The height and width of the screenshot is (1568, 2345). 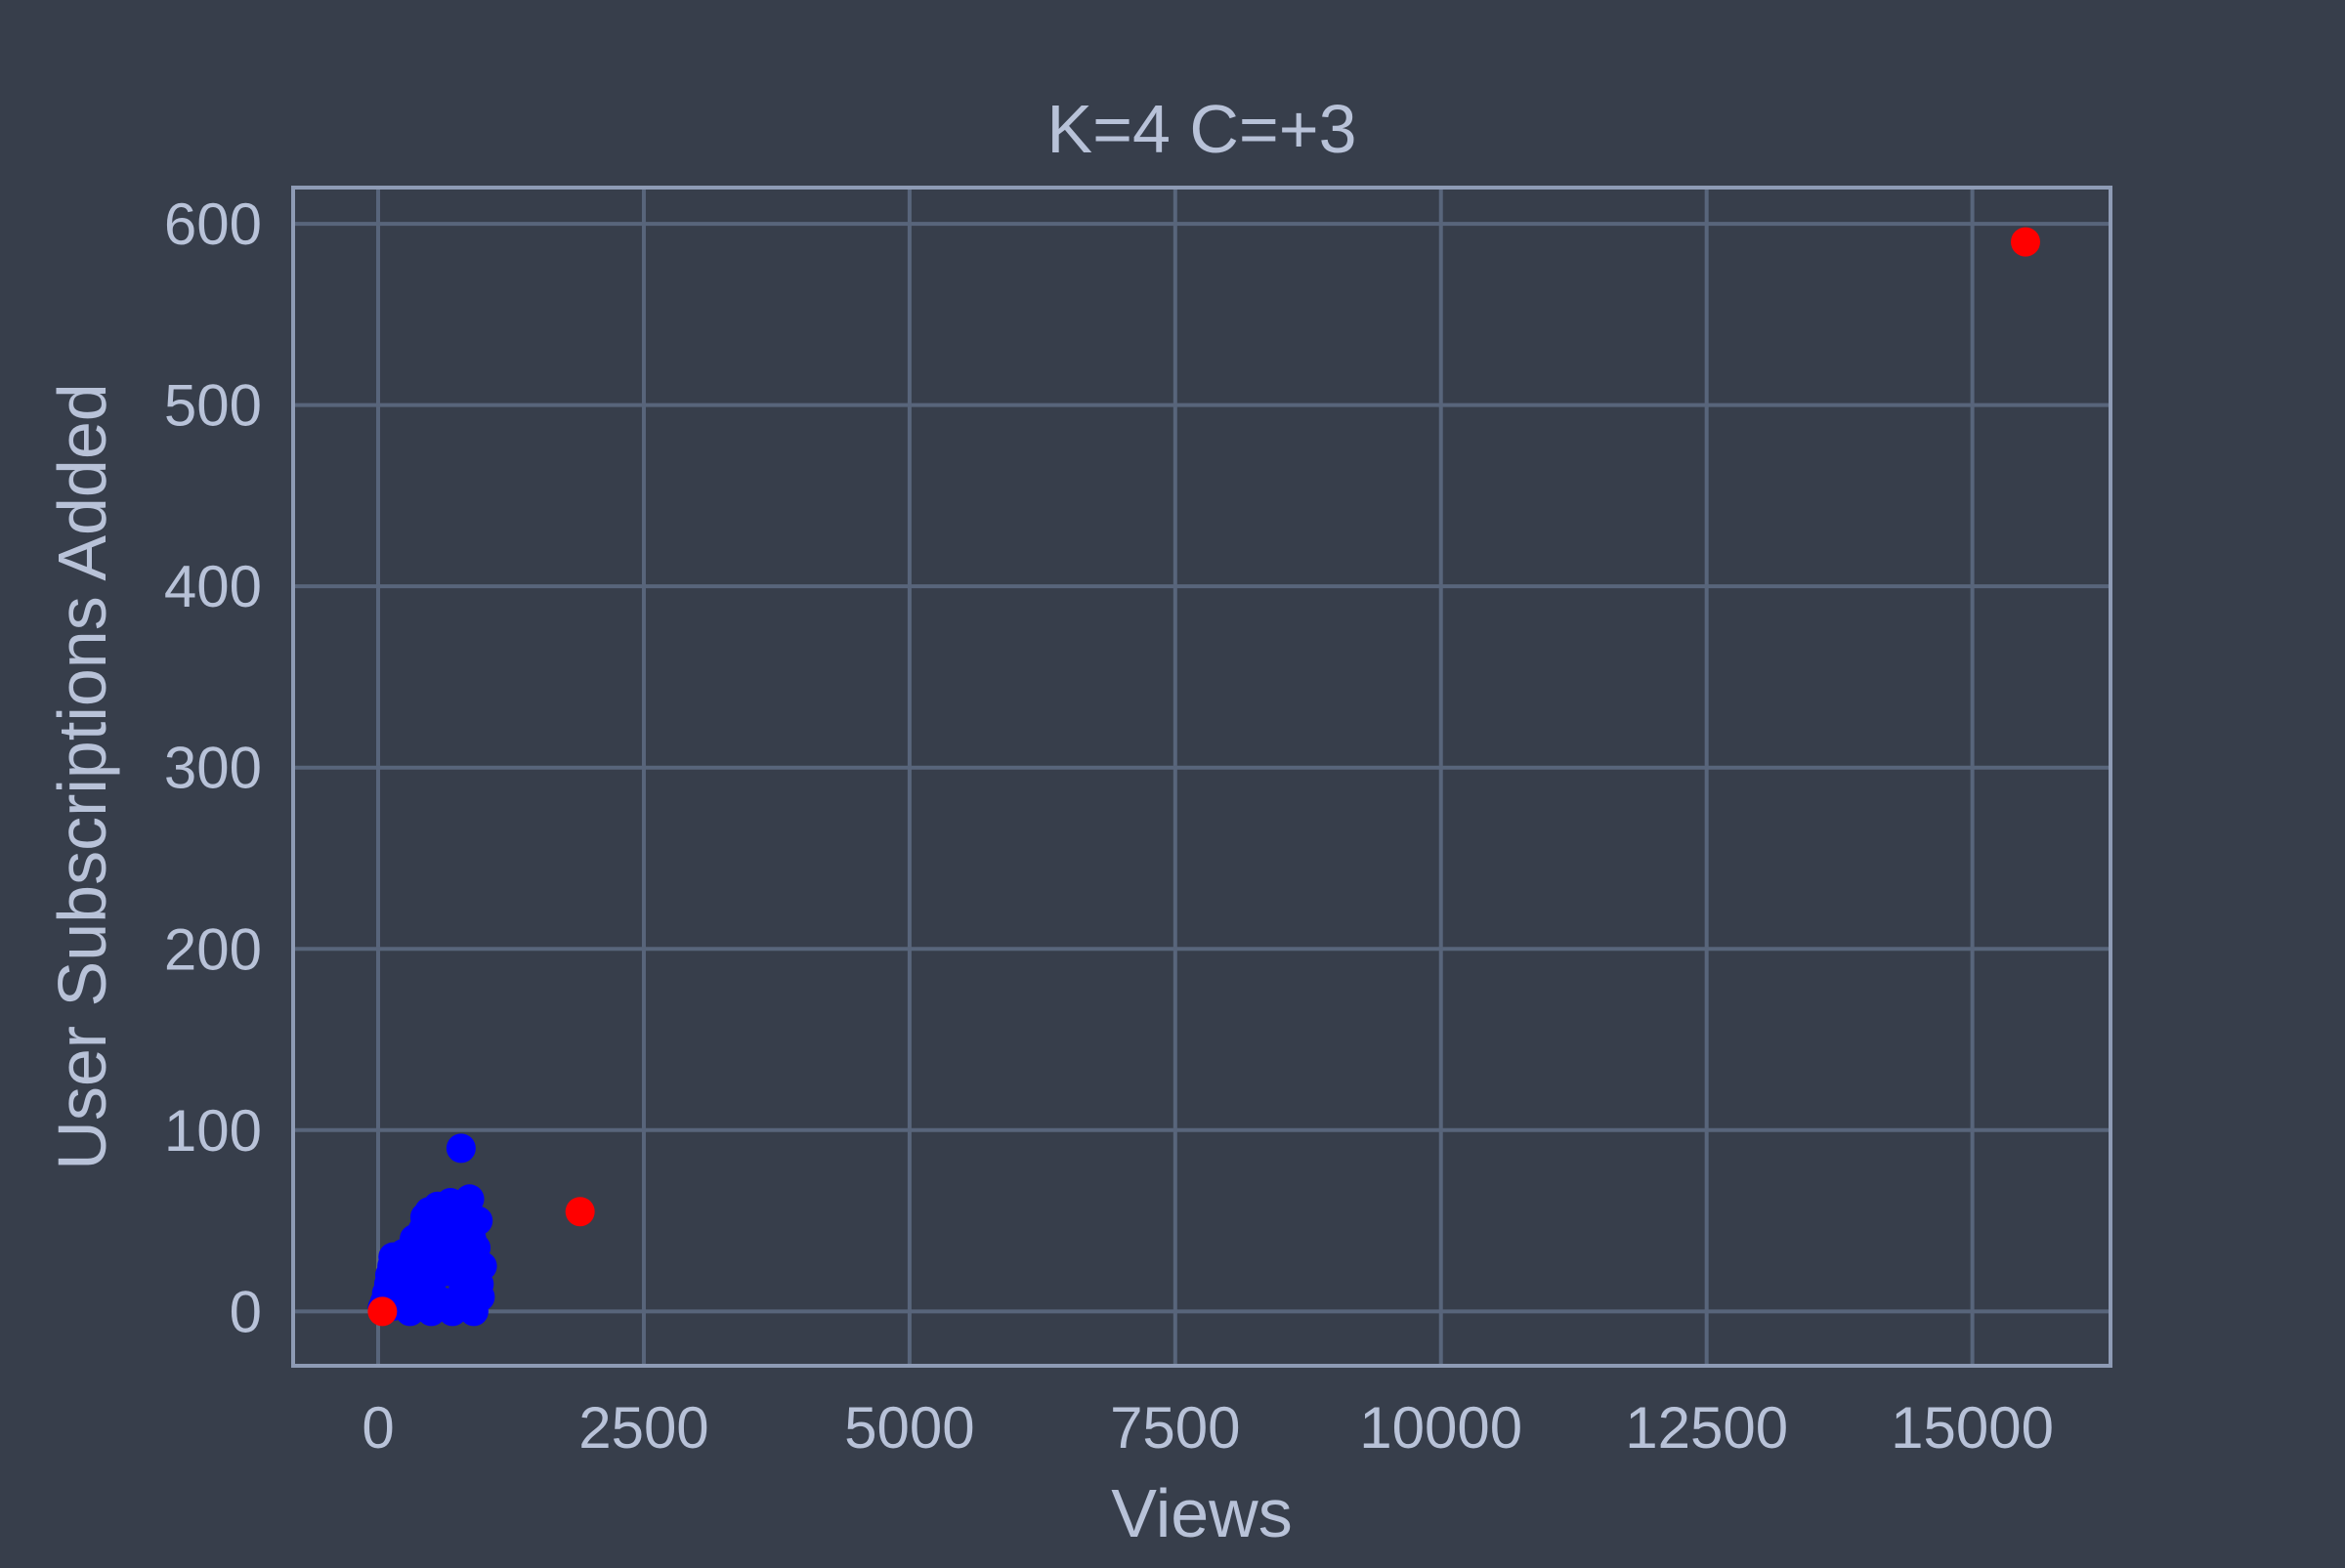 What do you see at coordinates (1972, 1428) in the screenshot?
I see `x-tick-label: 15000` at bounding box center [1972, 1428].